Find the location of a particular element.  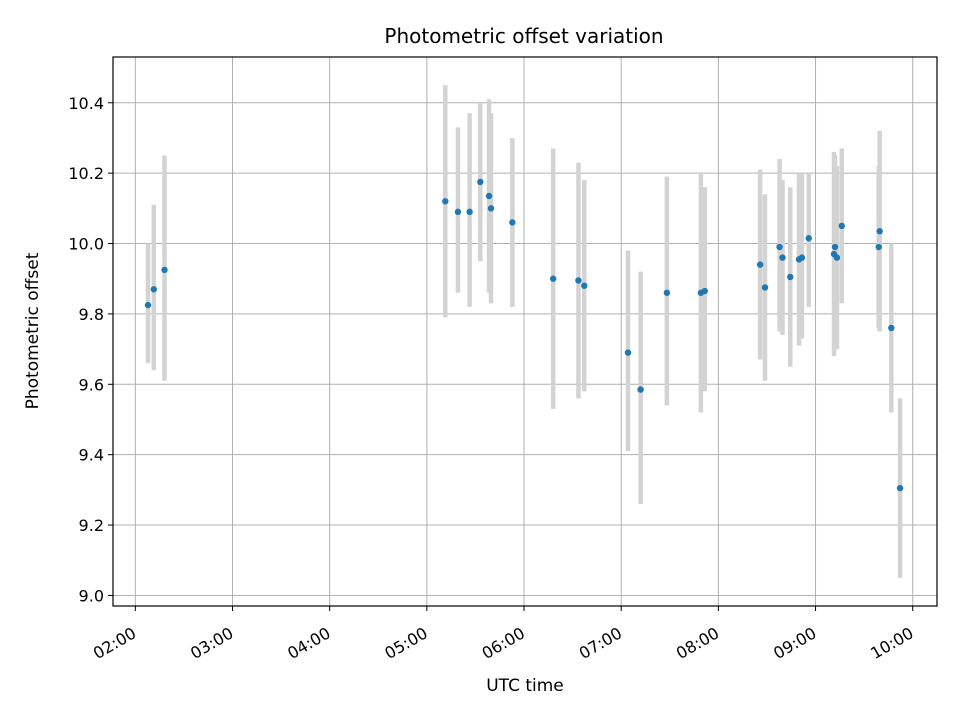

y-tick-label: 9.6 is located at coordinates (91, 384).